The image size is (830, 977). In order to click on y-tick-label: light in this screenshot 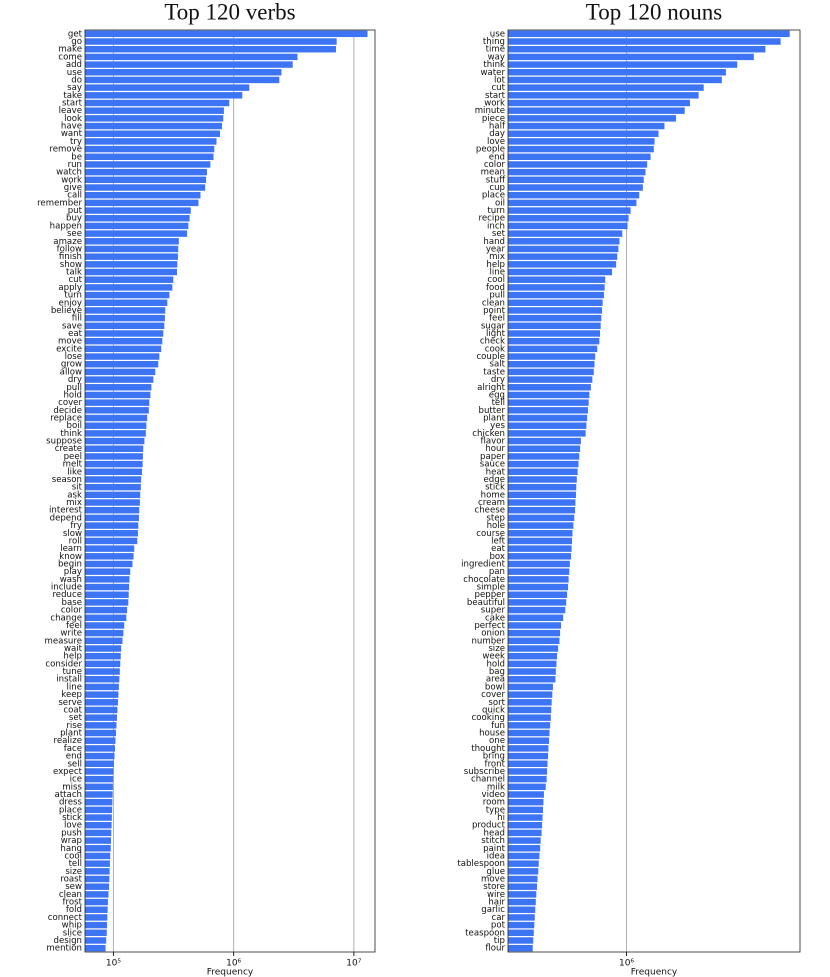, I will do `click(496, 334)`.